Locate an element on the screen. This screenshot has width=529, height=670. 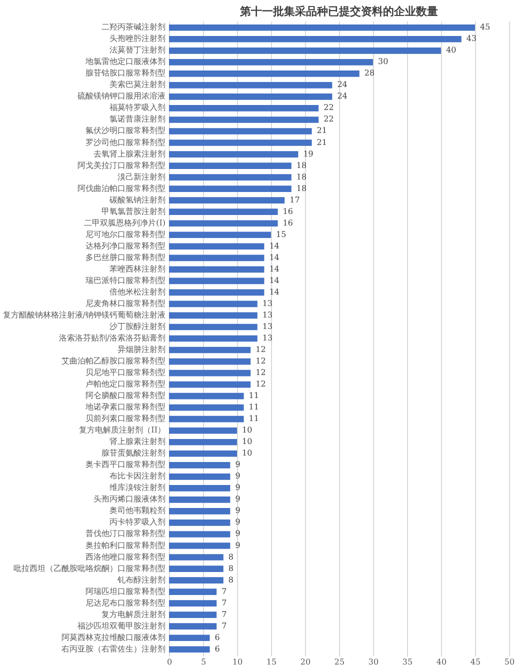
data-label: 21 is located at coordinates (321, 142).